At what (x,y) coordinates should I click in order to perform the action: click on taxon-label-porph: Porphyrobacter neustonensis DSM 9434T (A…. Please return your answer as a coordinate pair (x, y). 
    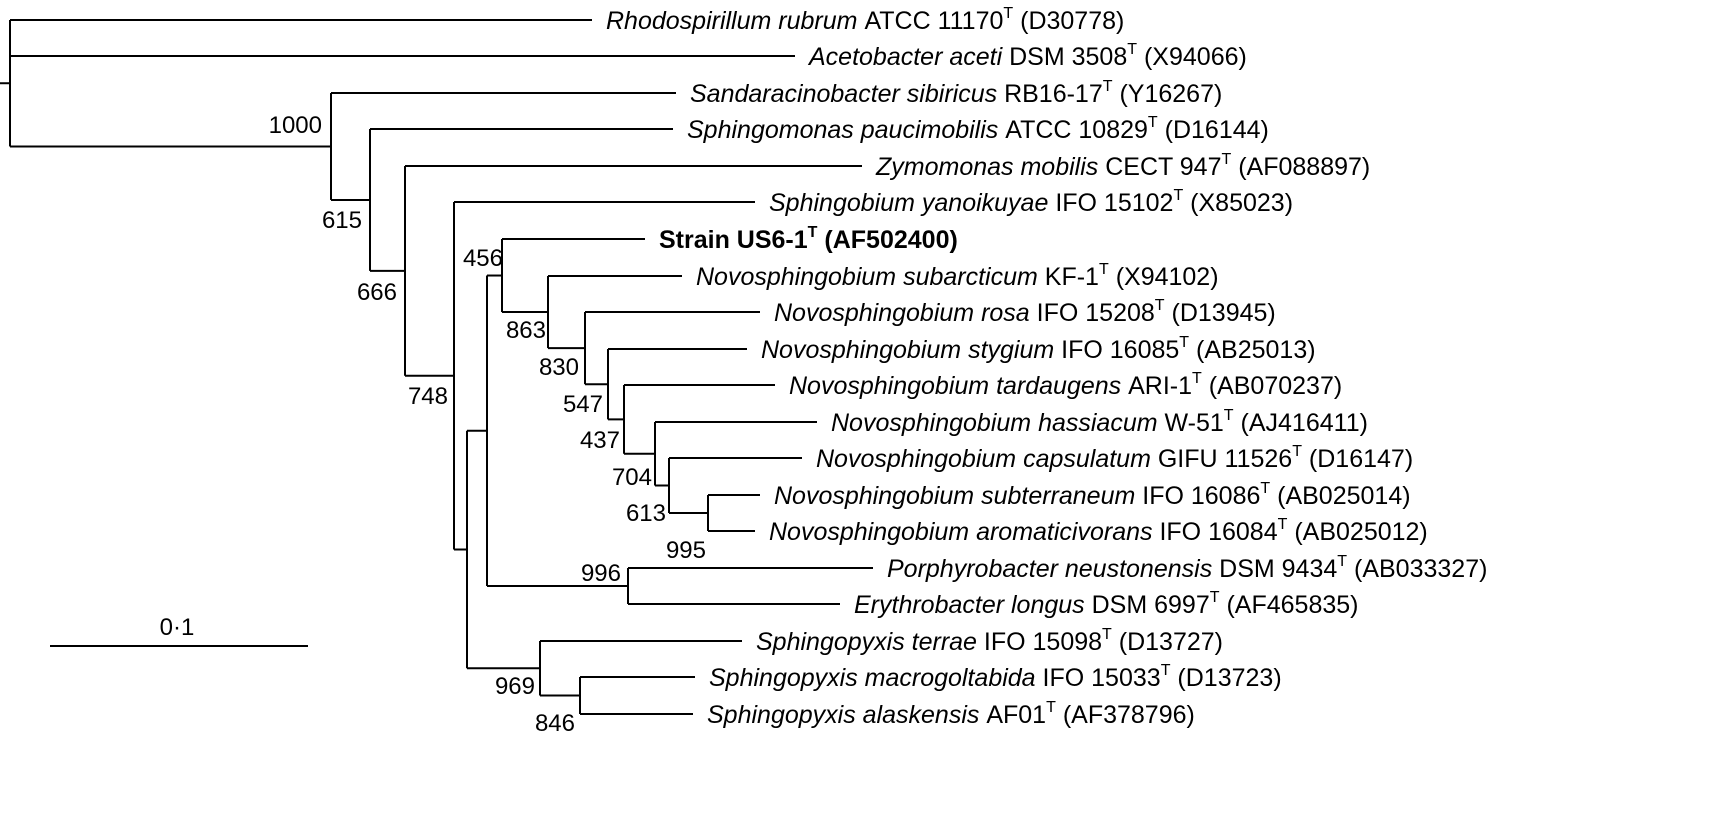
    Looking at the image, I should click on (1187, 568).